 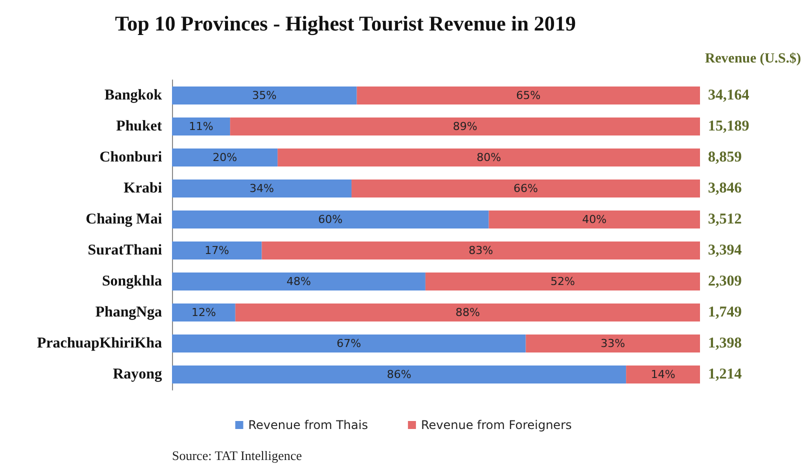 I want to click on data-label: 40%, so click(x=594, y=219).